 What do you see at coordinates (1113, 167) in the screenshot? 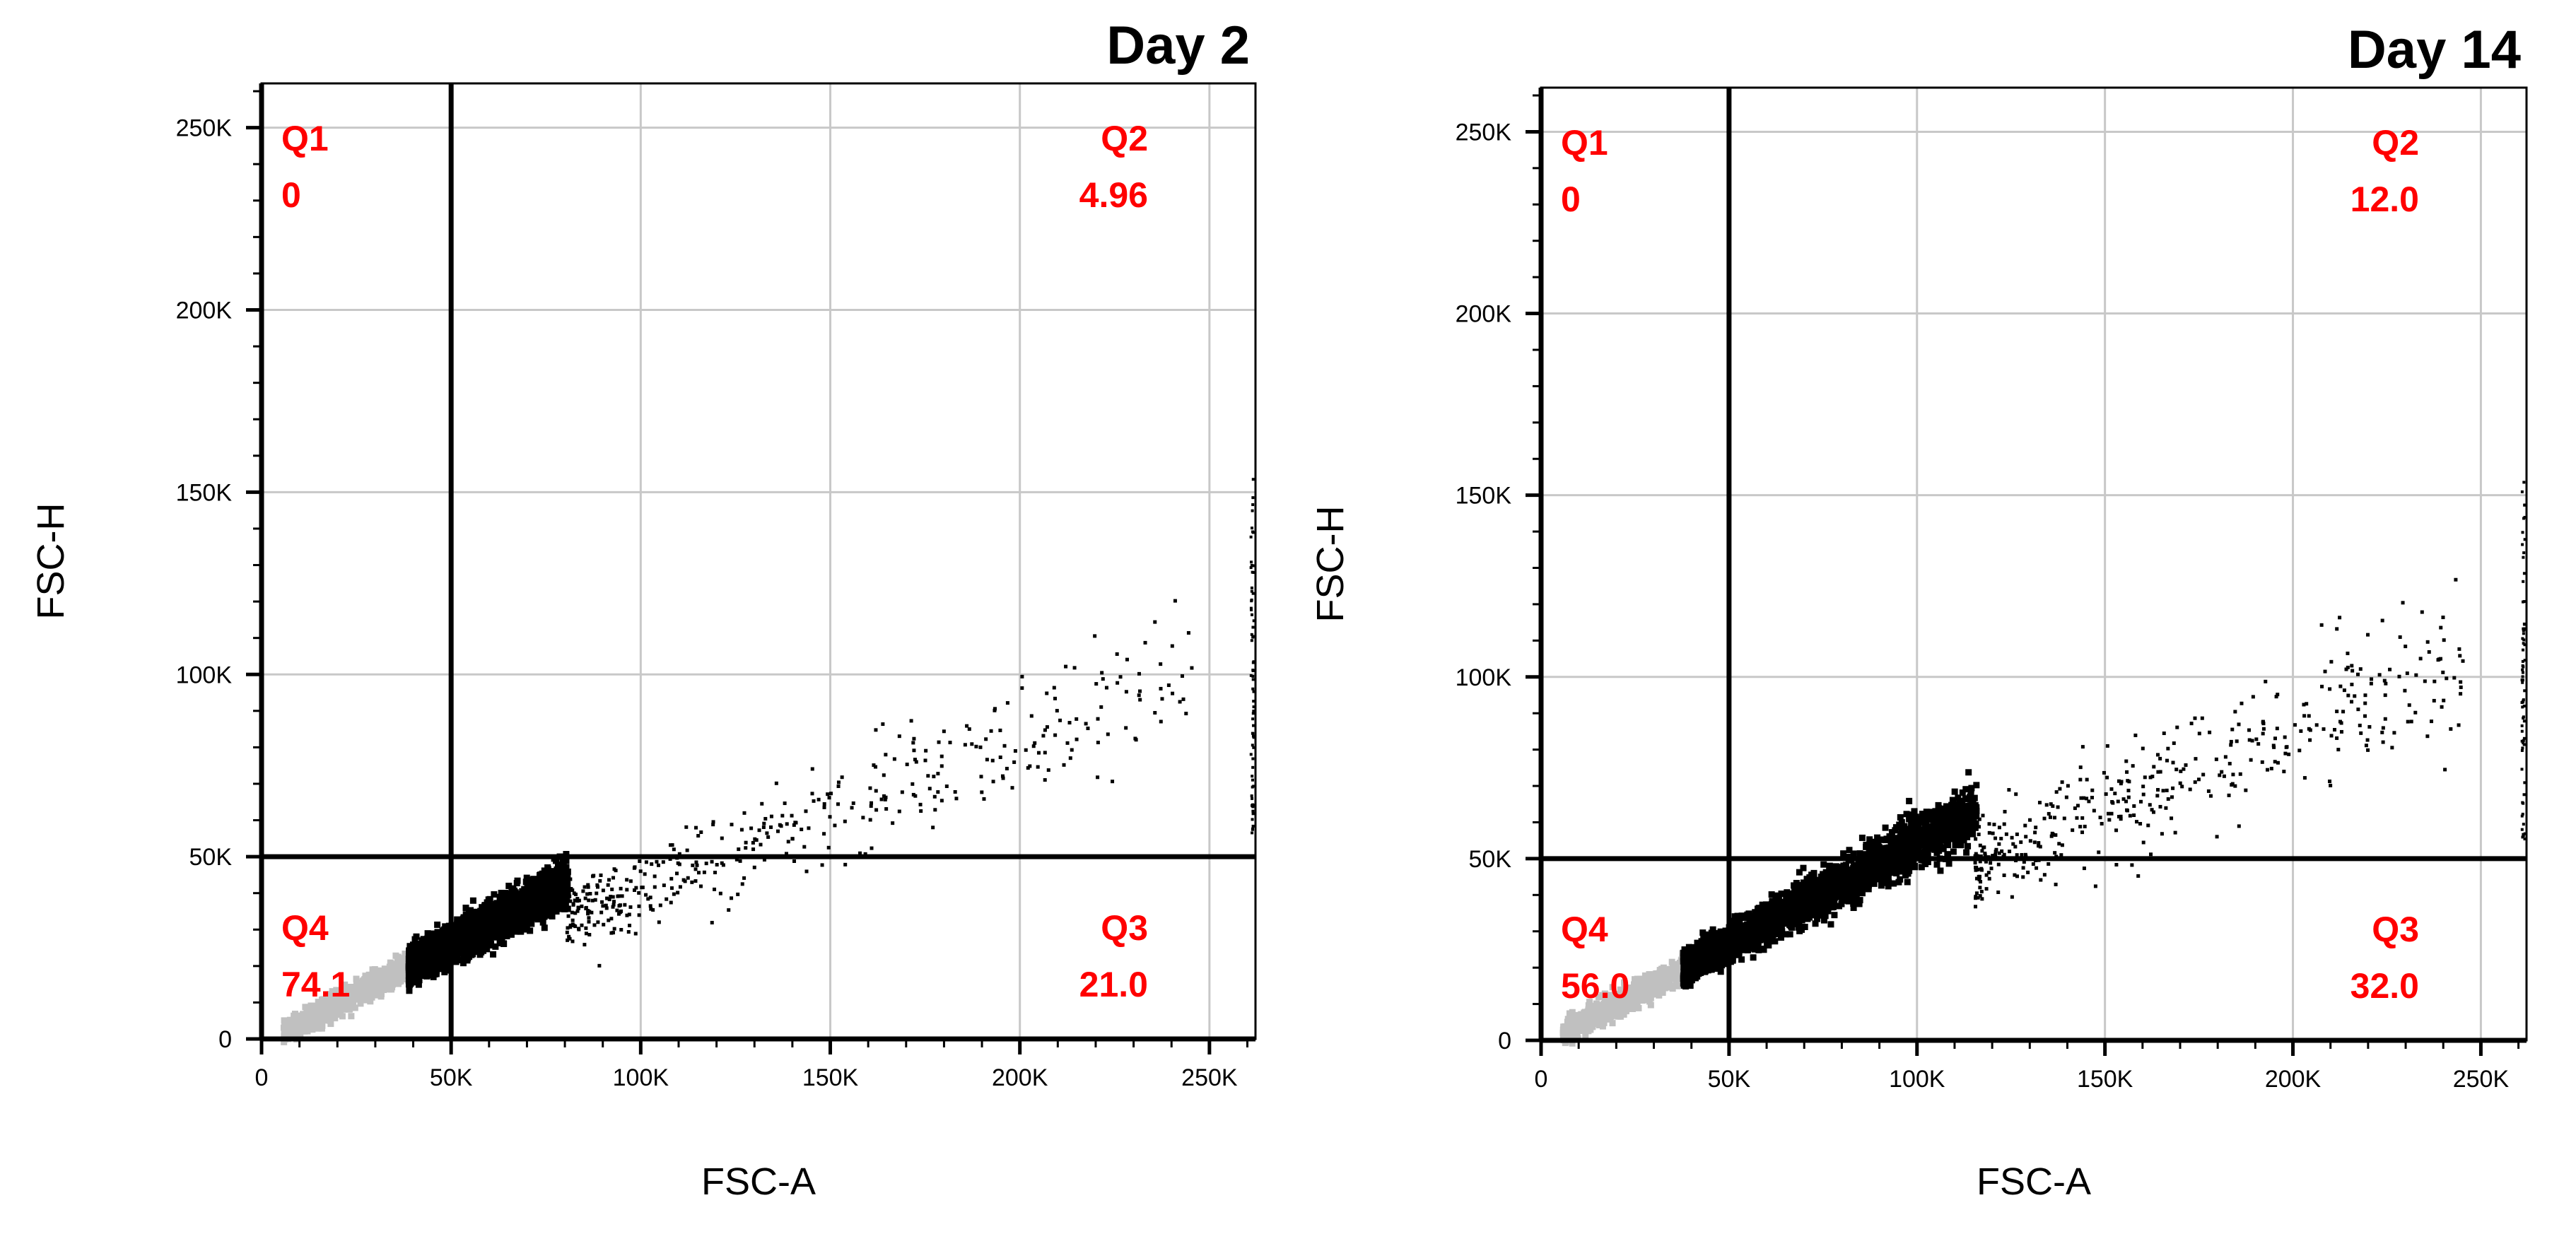
I see `quadrant-q2: Q24.96` at bounding box center [1113, 167].